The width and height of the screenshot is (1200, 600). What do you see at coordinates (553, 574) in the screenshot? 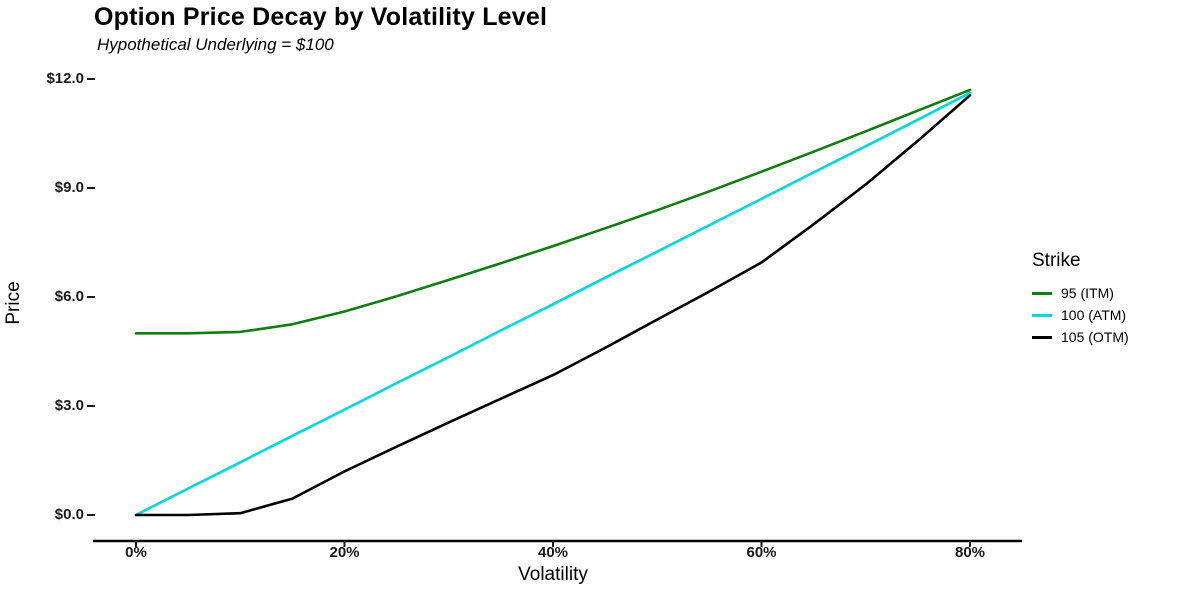
I see `x-axis-title: Volatility` at bounding box center [553, 574].